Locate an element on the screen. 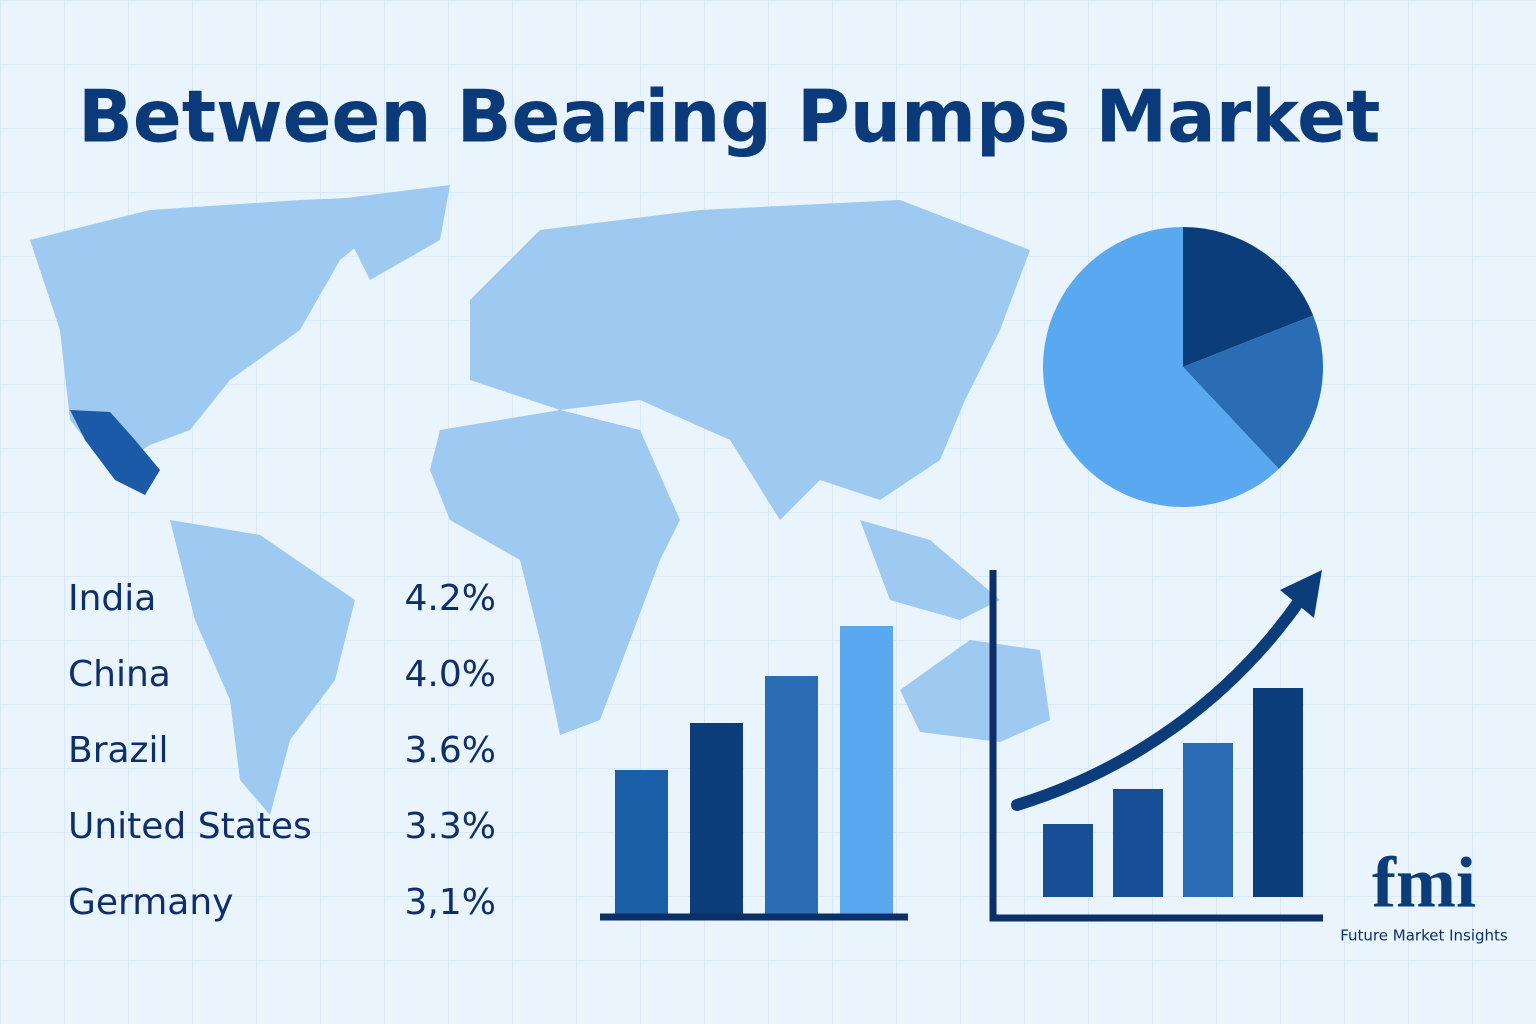 This screenshot has height=1024, width=1536. title: Between Bearing Pumps Market is located at coordinates (729, 117).